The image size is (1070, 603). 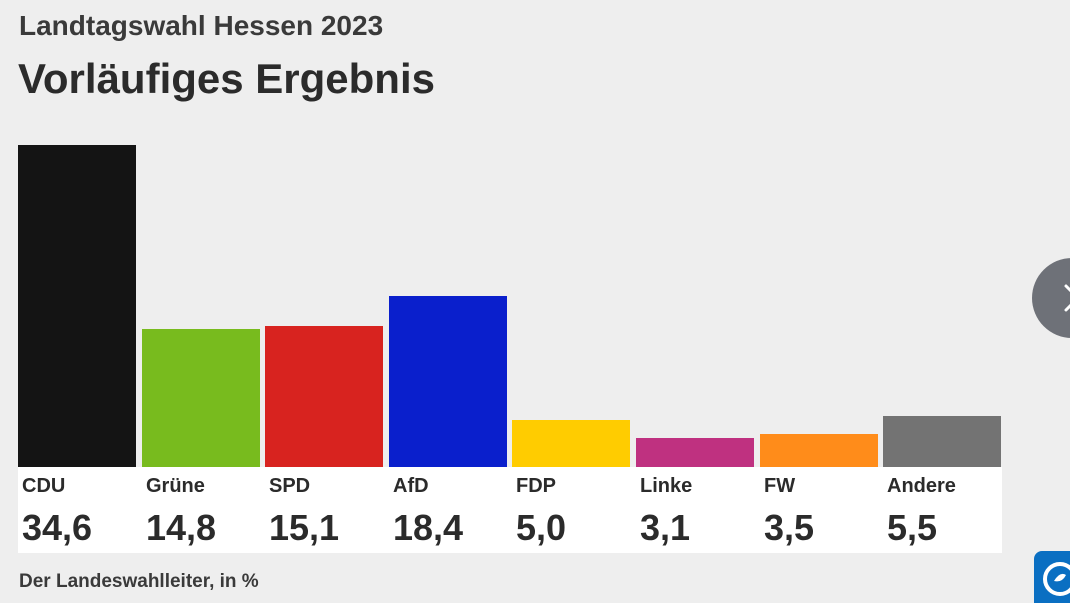 What do you see at coordinates (44, 486) in the screenshot?
I see `category-label: CDU` at bounding box center [44, 486].